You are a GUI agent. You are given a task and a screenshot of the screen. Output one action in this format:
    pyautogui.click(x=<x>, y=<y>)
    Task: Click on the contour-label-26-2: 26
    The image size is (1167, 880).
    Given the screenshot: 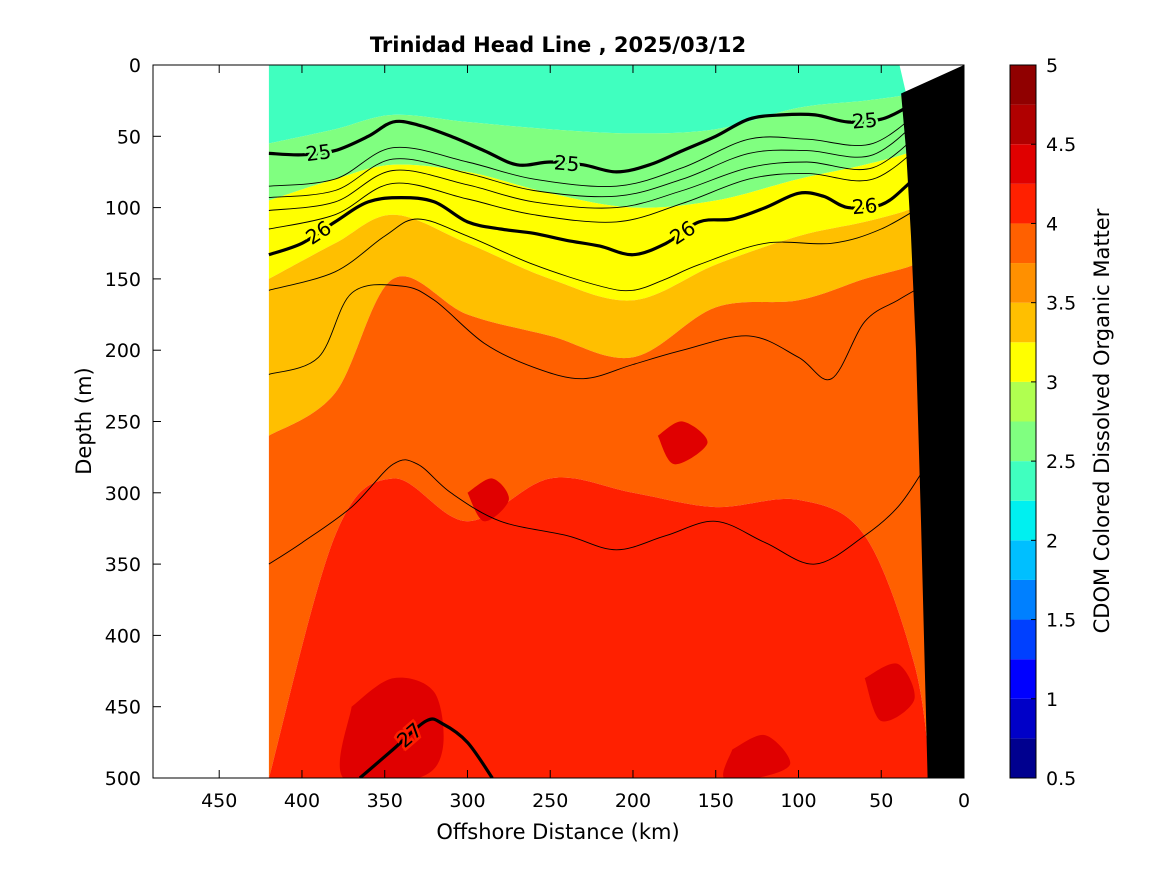 What is the action you would take?
    pyautogui.click(x=864, y=206)
    